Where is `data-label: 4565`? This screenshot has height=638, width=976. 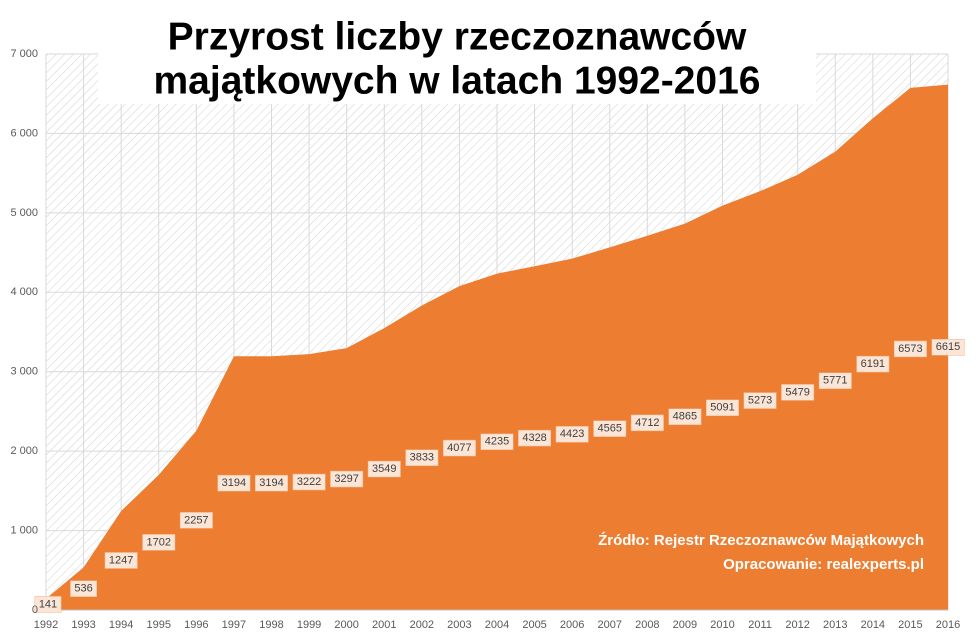
data-label: 4565 is located at coordinates (610, 429).